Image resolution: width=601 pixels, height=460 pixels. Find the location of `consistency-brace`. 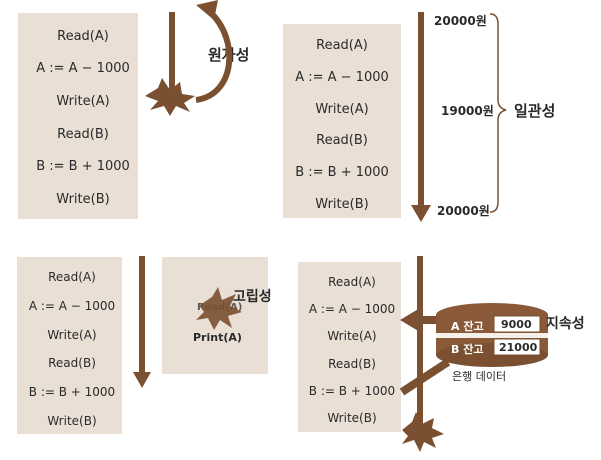

consistency-brace is located at coordinates (498, 113).